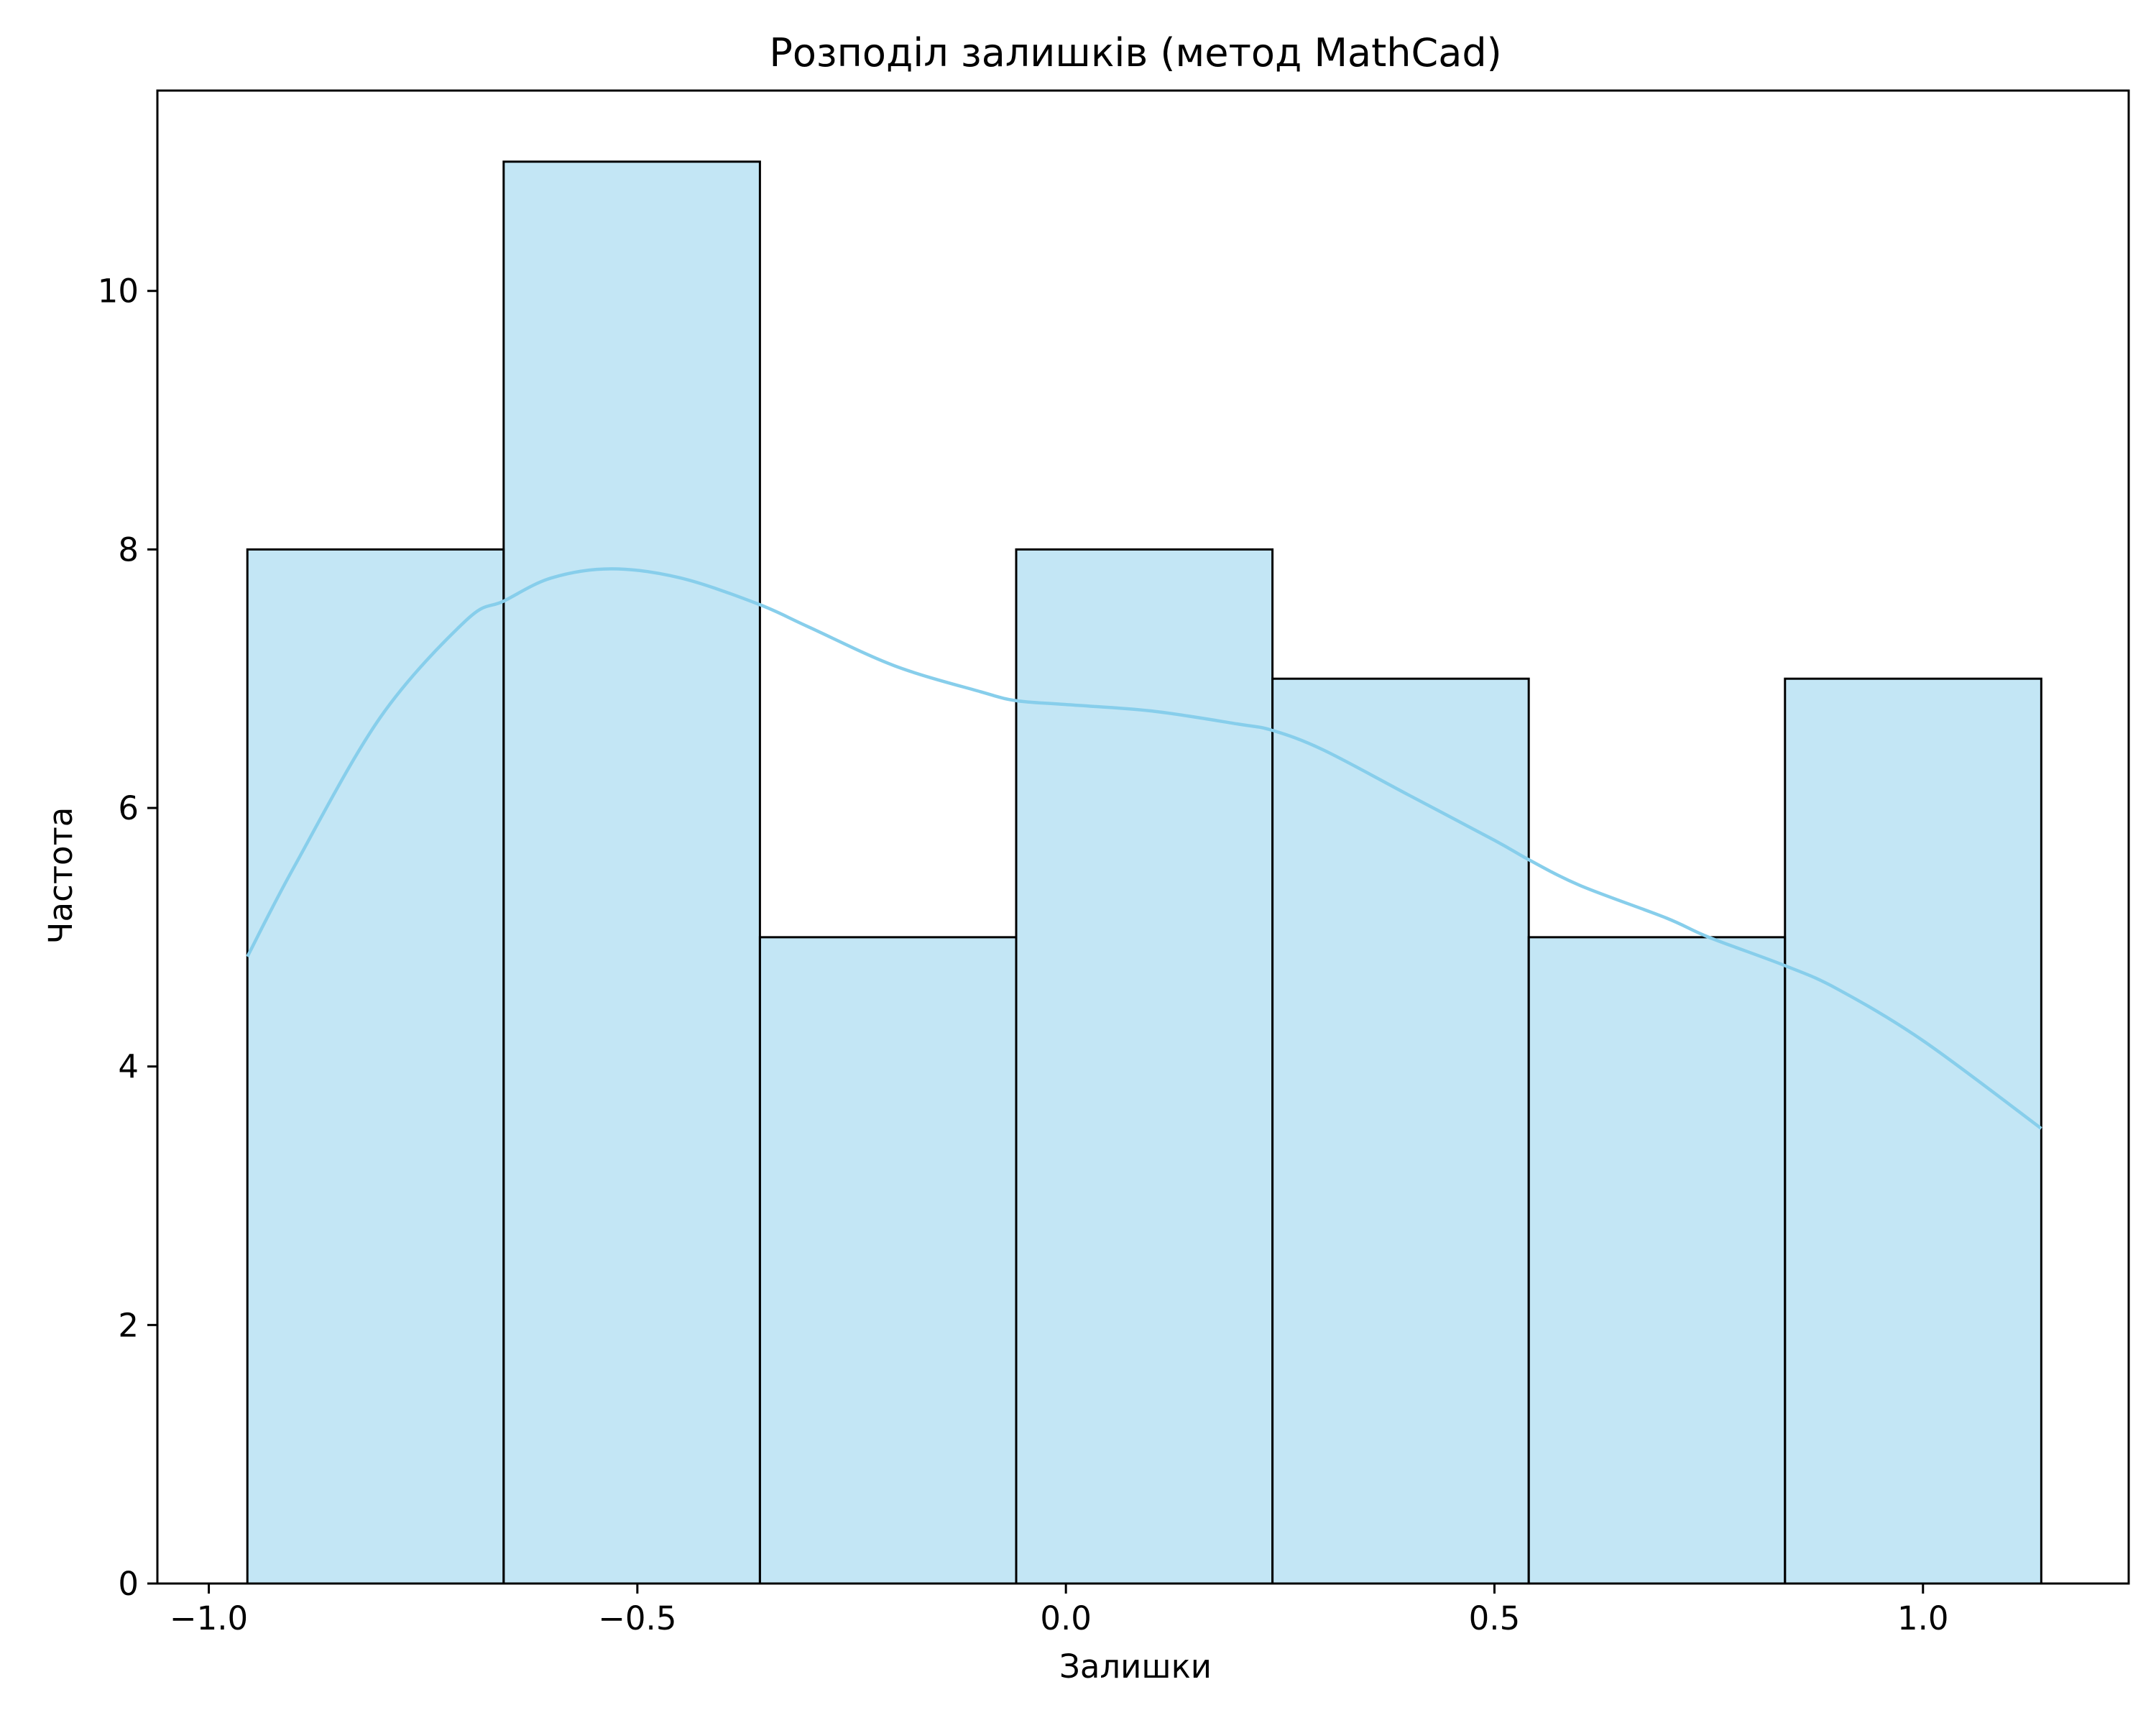  Describe the element at coordinates (1136, 1666) in the screenshot. I see `x-axis-label: Залишки` at that location.